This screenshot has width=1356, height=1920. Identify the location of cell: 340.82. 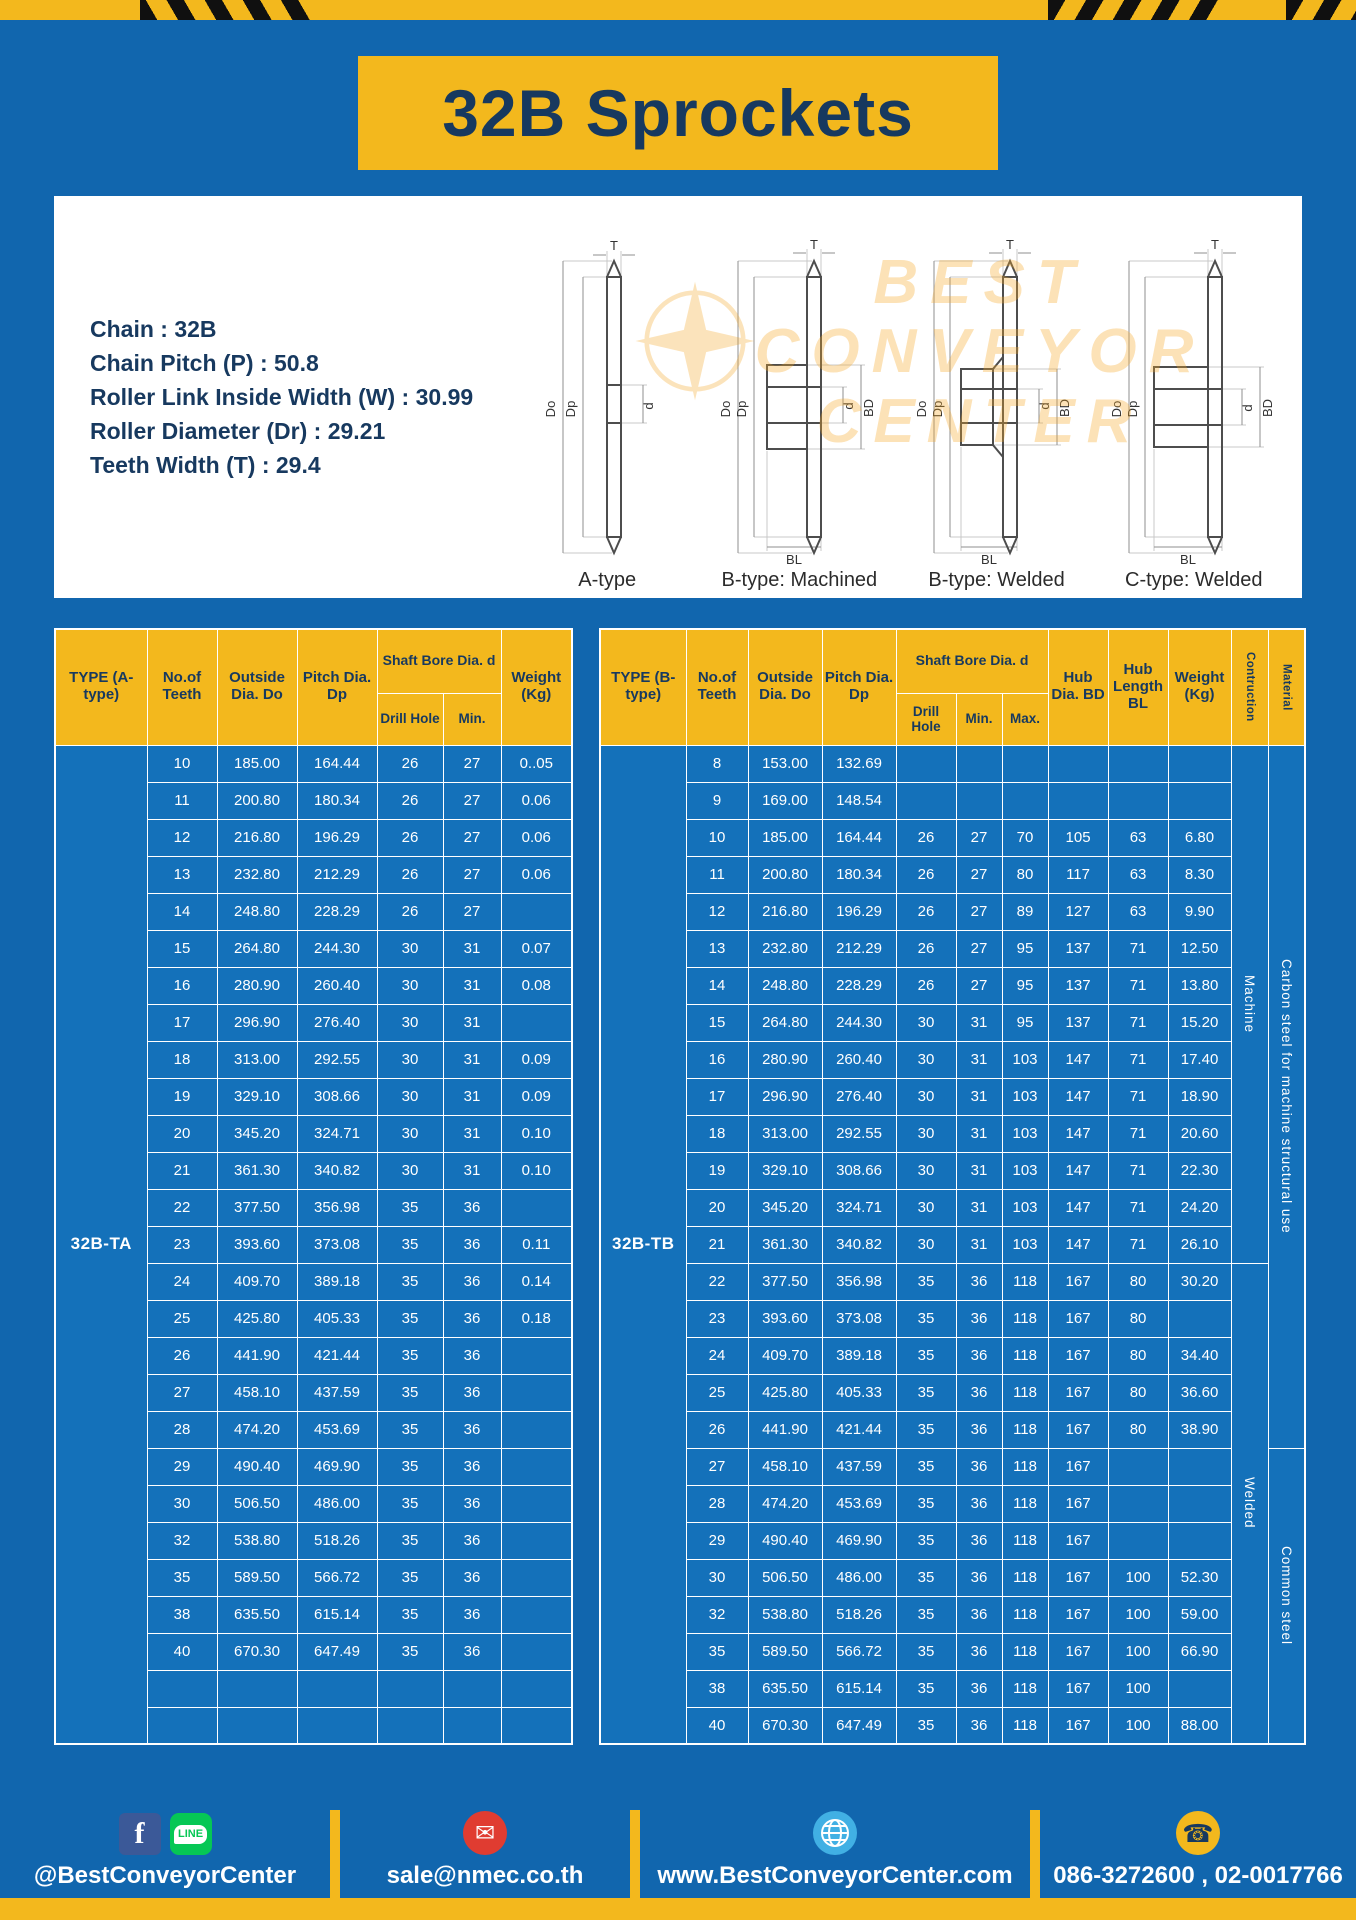
(337, 1170).